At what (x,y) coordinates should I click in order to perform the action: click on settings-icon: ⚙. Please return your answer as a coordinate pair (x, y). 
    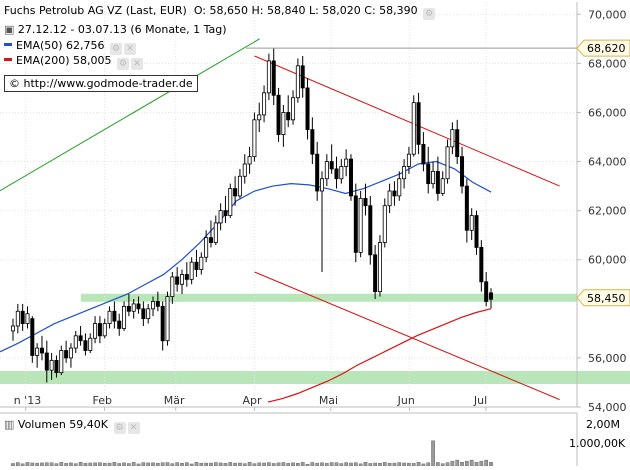
    Looking at the image, I should click on (429, 14).